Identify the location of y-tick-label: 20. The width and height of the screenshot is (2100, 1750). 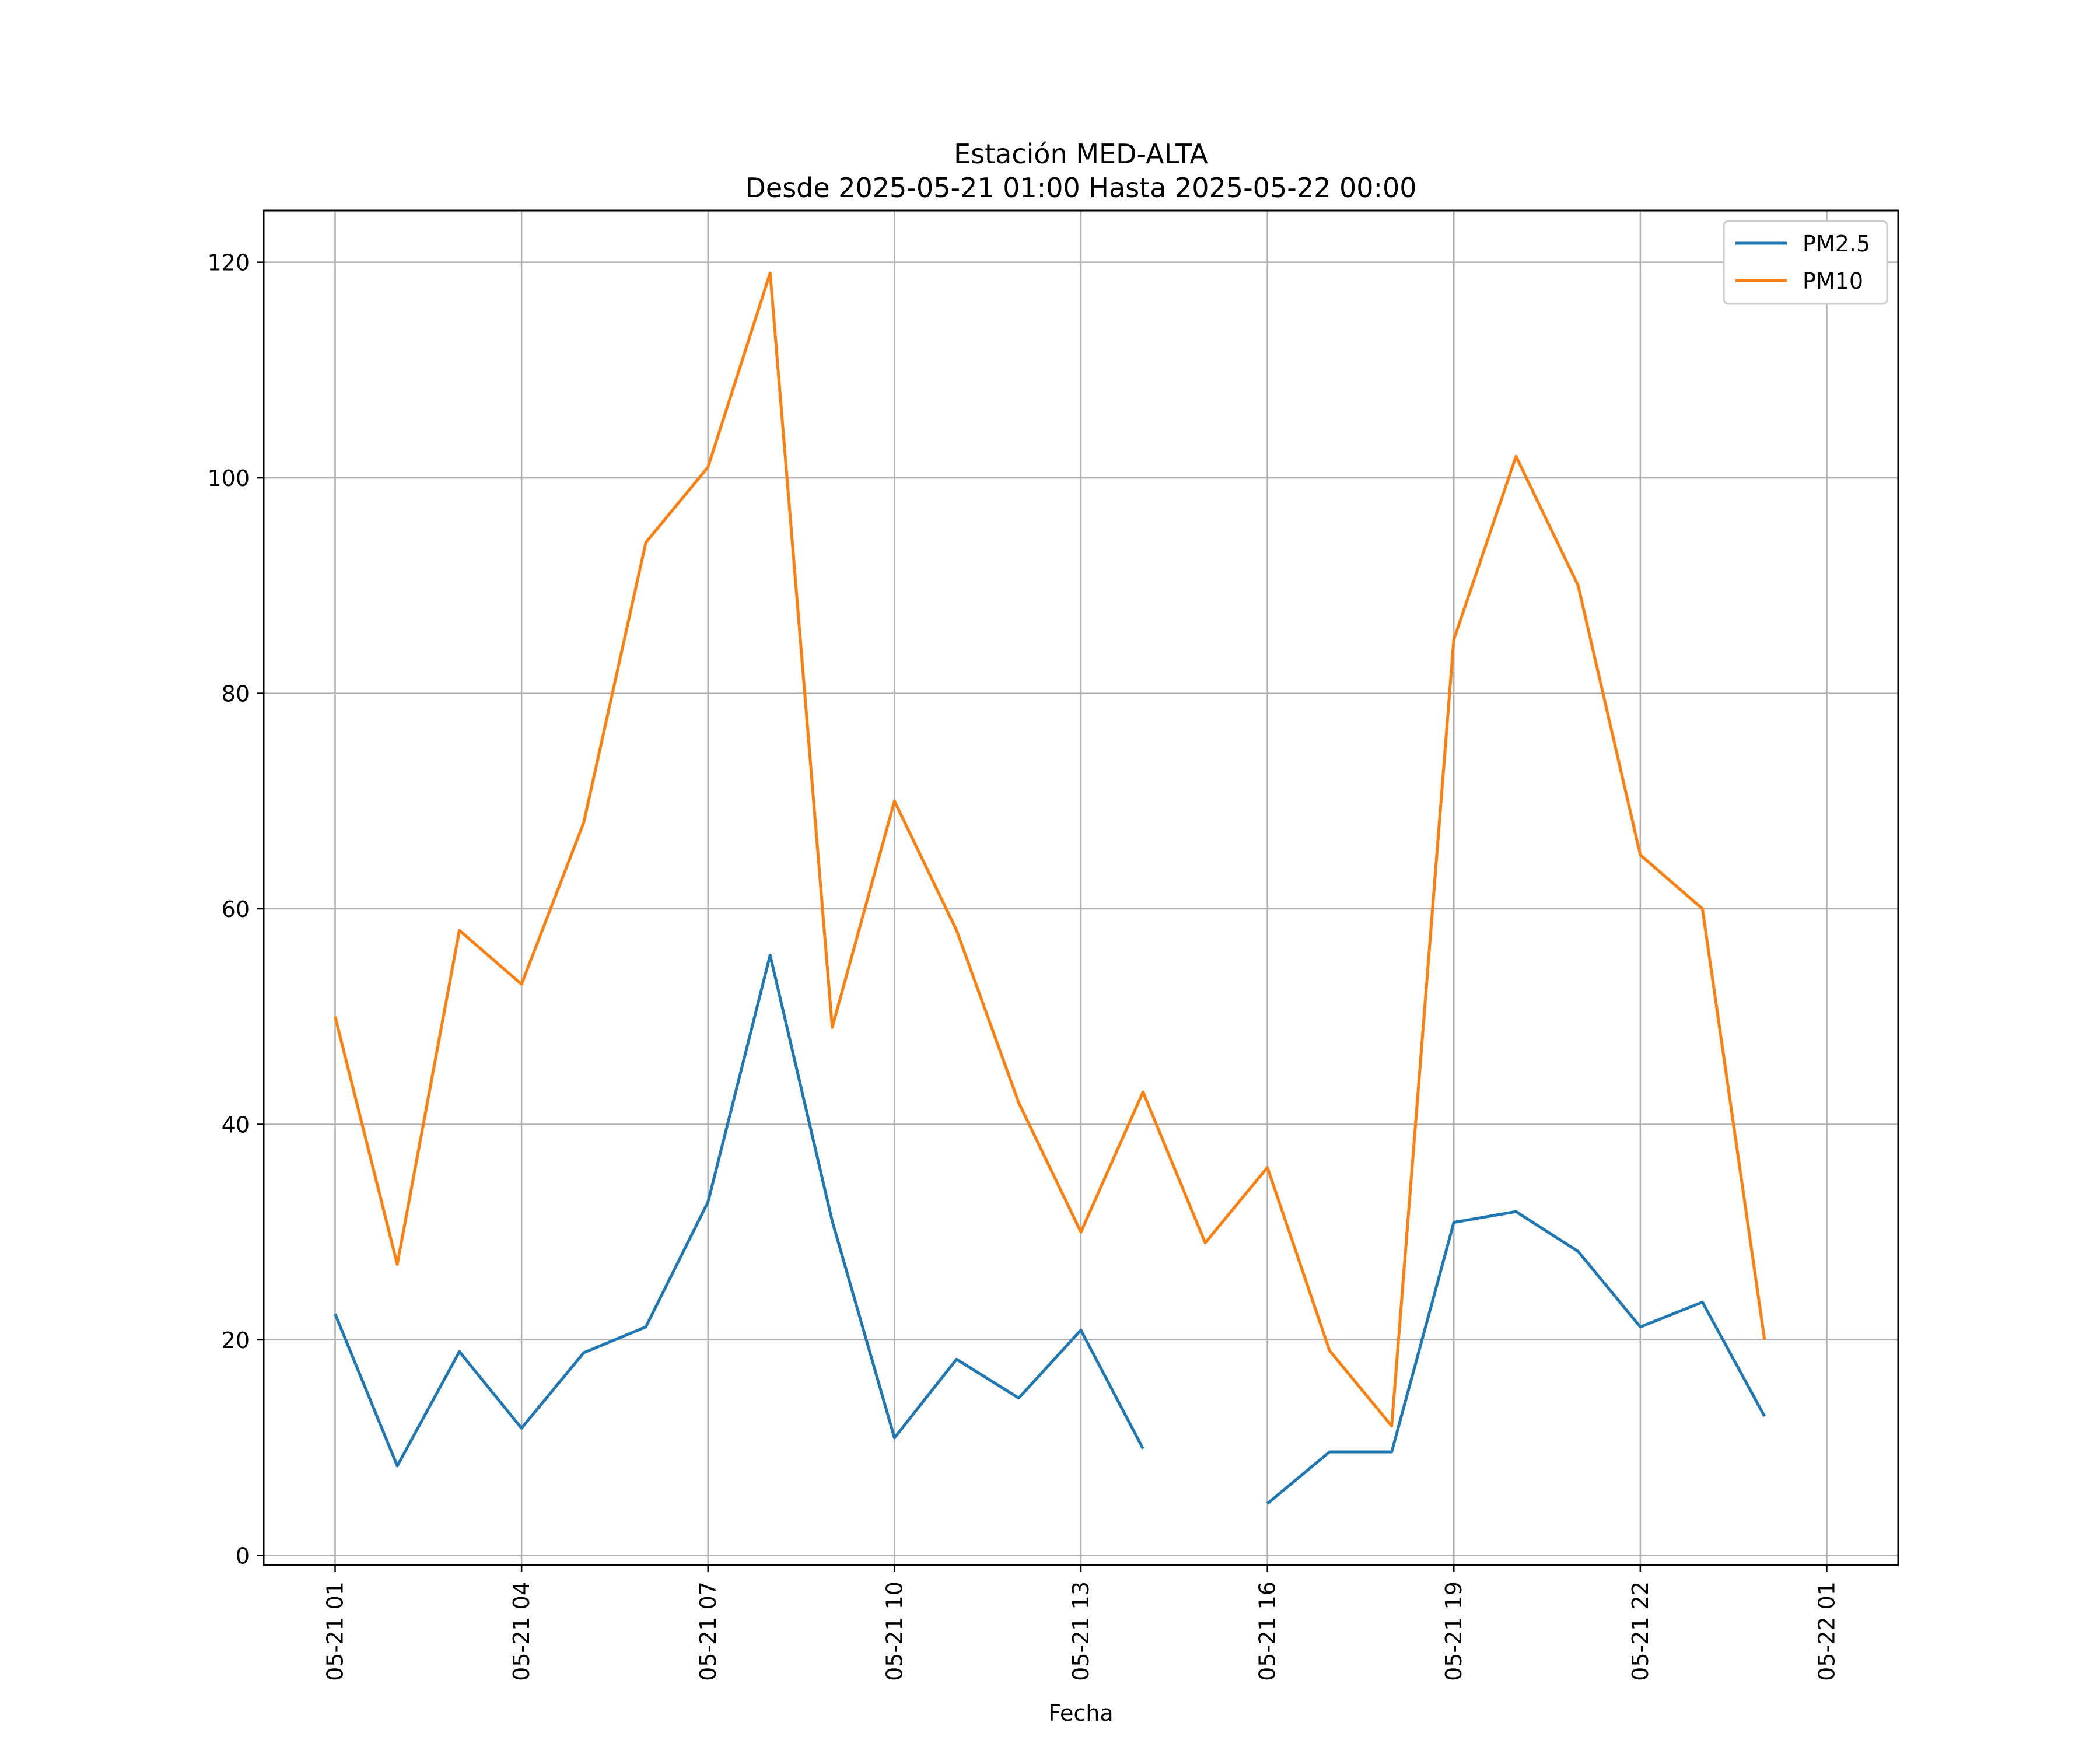
(236, 1340).